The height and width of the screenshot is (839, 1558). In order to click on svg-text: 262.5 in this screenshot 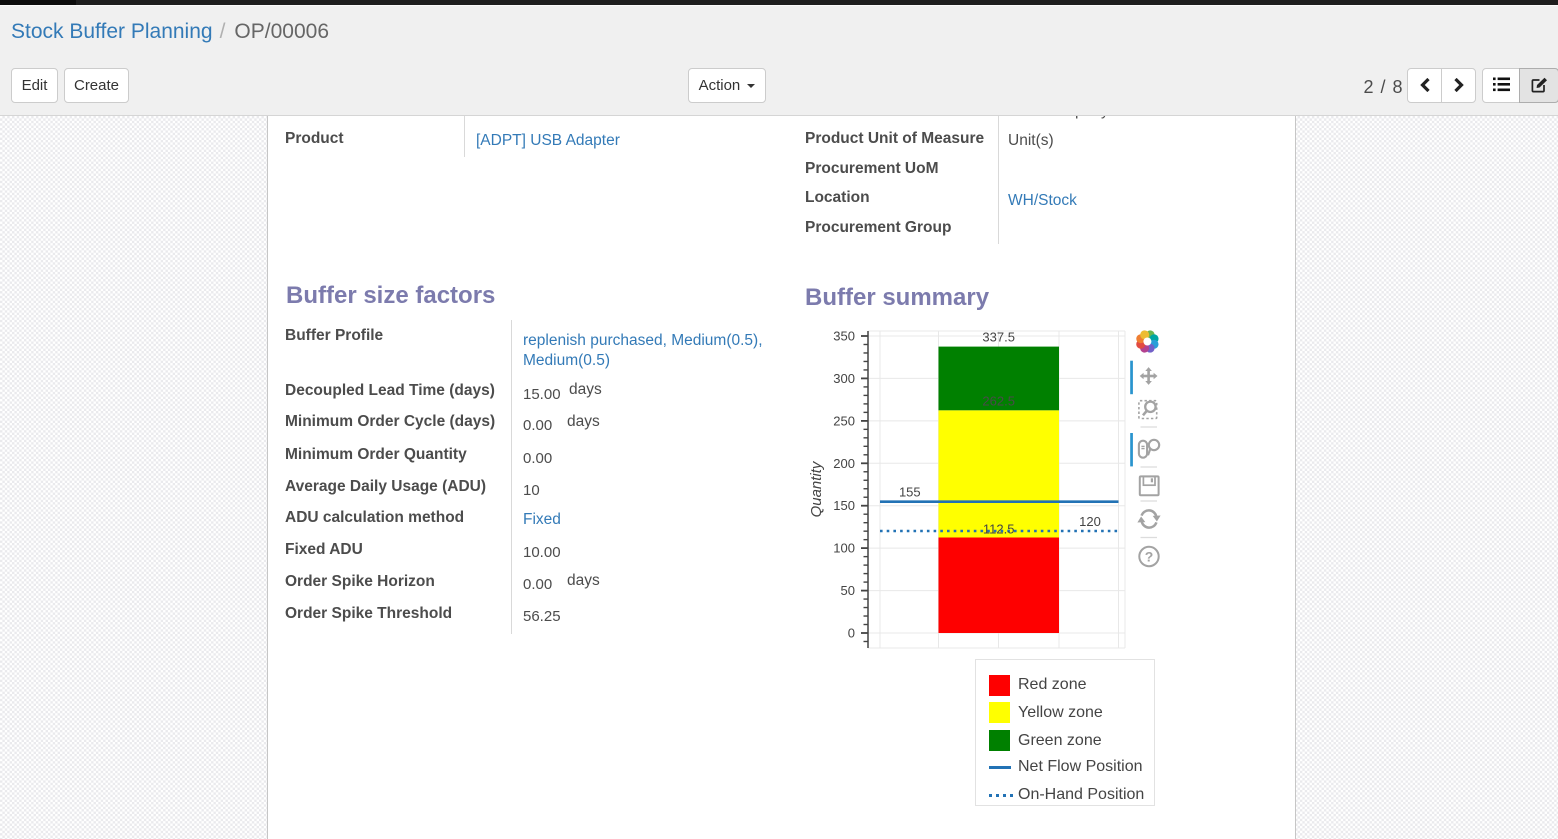, I will do `click(998, 401)`.